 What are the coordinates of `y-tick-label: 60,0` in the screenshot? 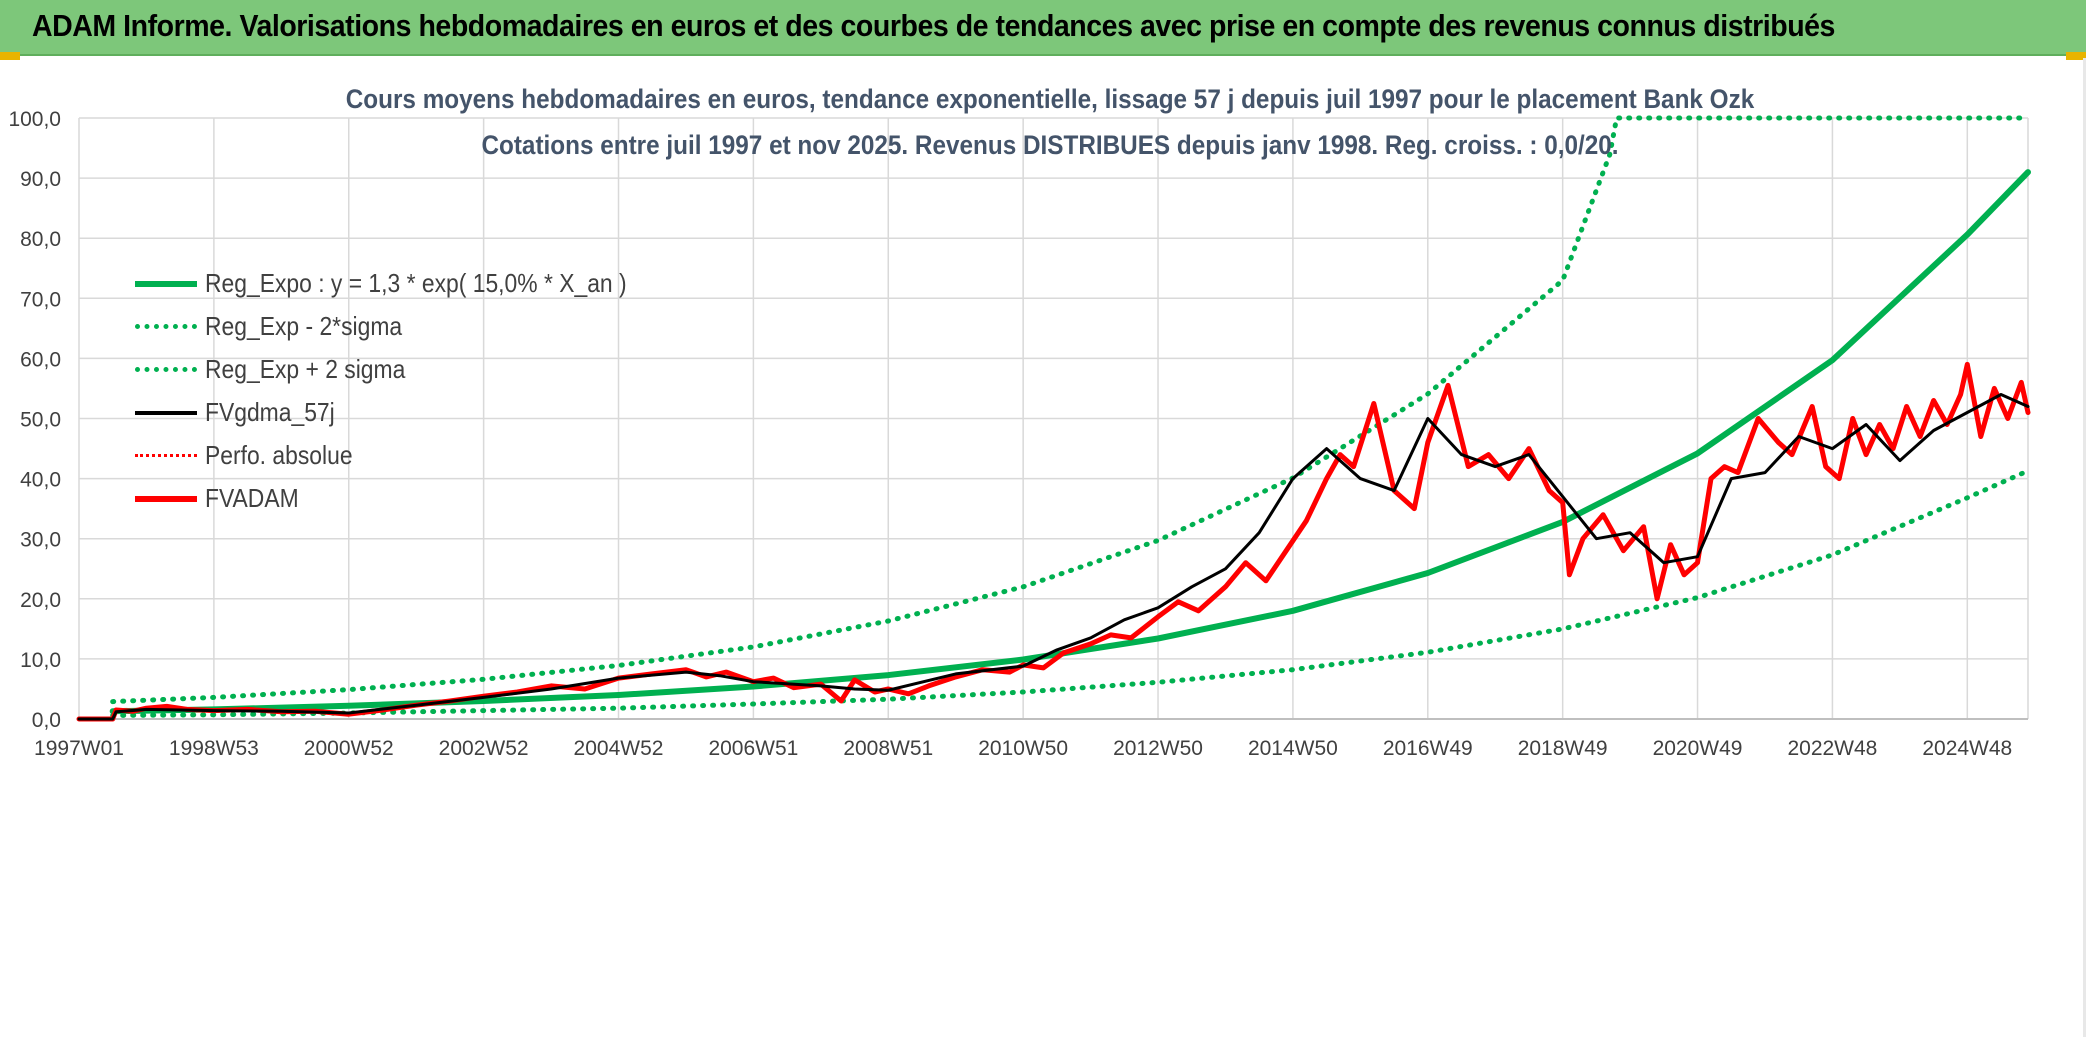 It's located at (40, 359).